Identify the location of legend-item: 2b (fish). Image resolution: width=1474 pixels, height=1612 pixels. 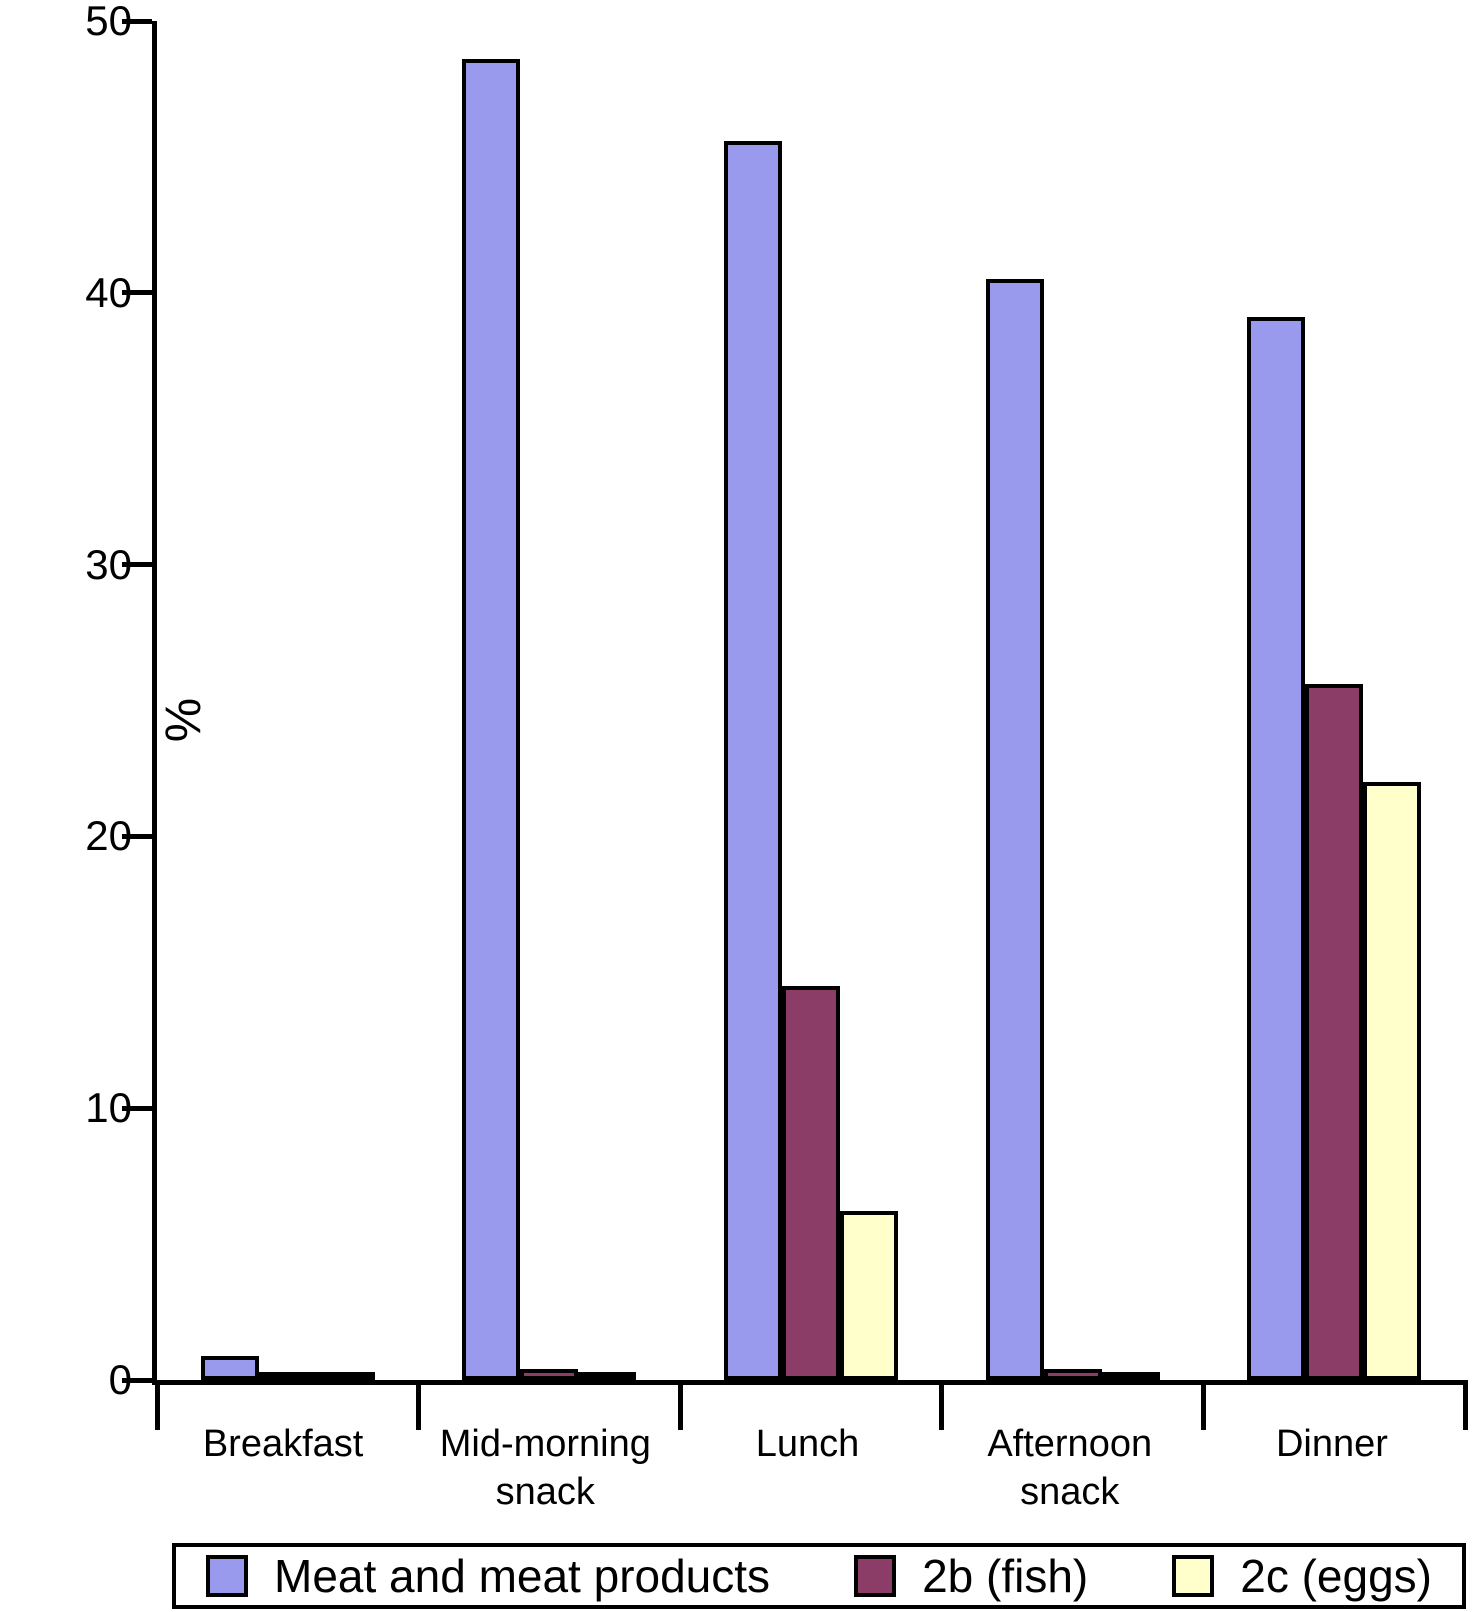
(971, 1576).